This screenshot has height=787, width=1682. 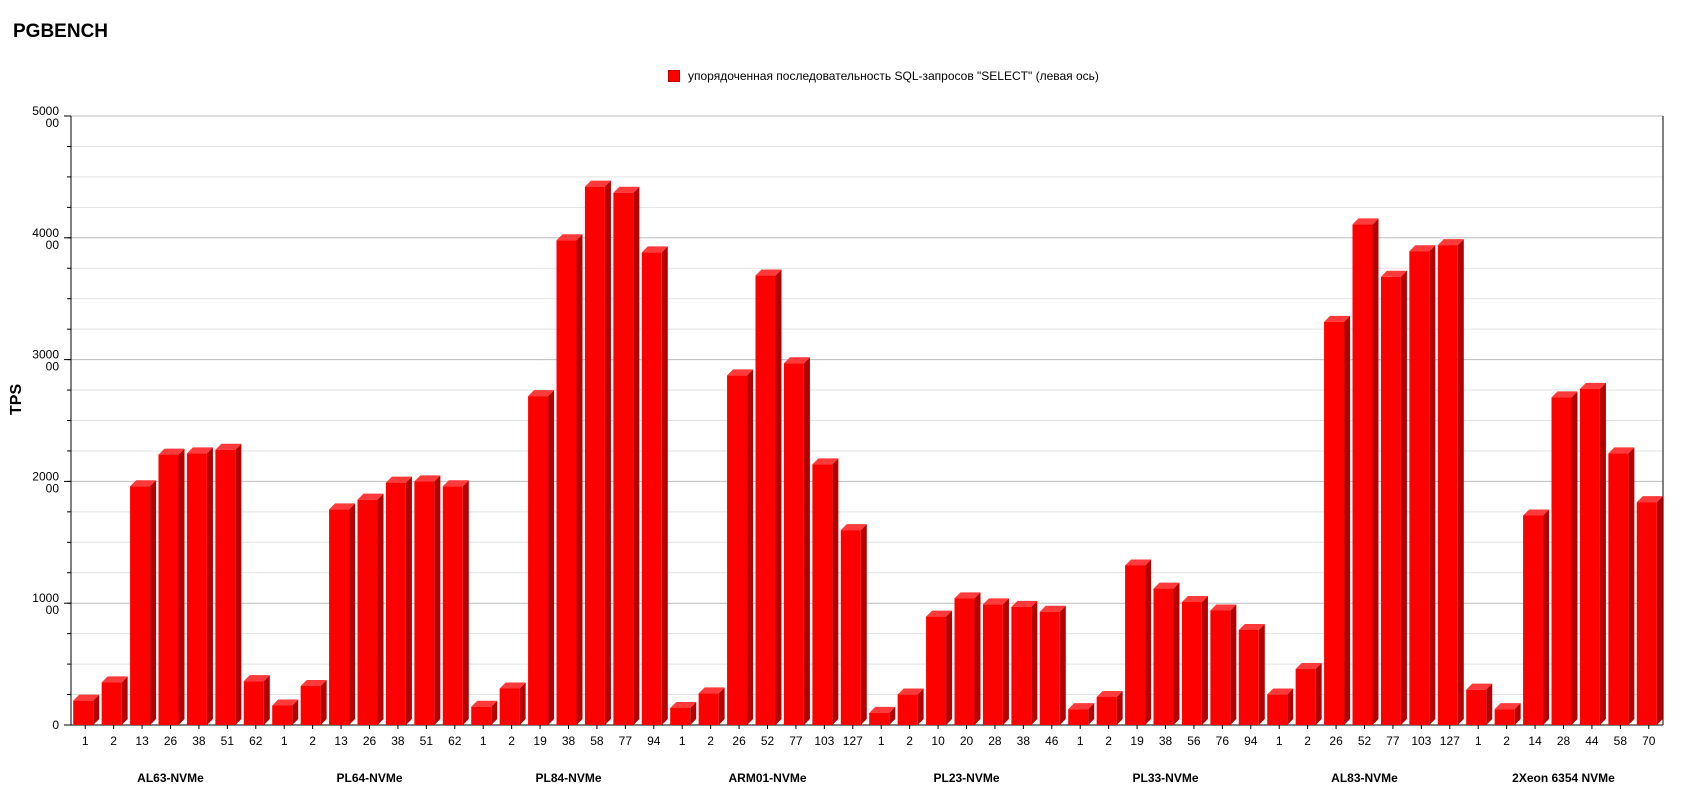 I want to click on x-tick-label: 127, so click(x=1450, y=741).